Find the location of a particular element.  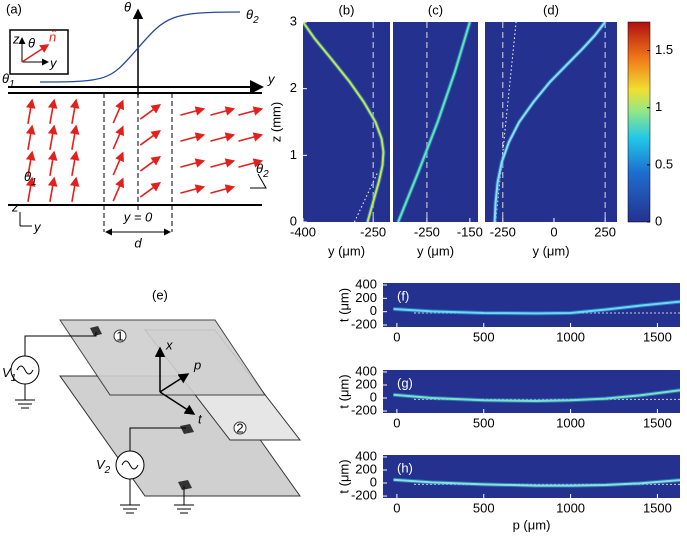

label: θ1 is located at coordinates (30, 178).